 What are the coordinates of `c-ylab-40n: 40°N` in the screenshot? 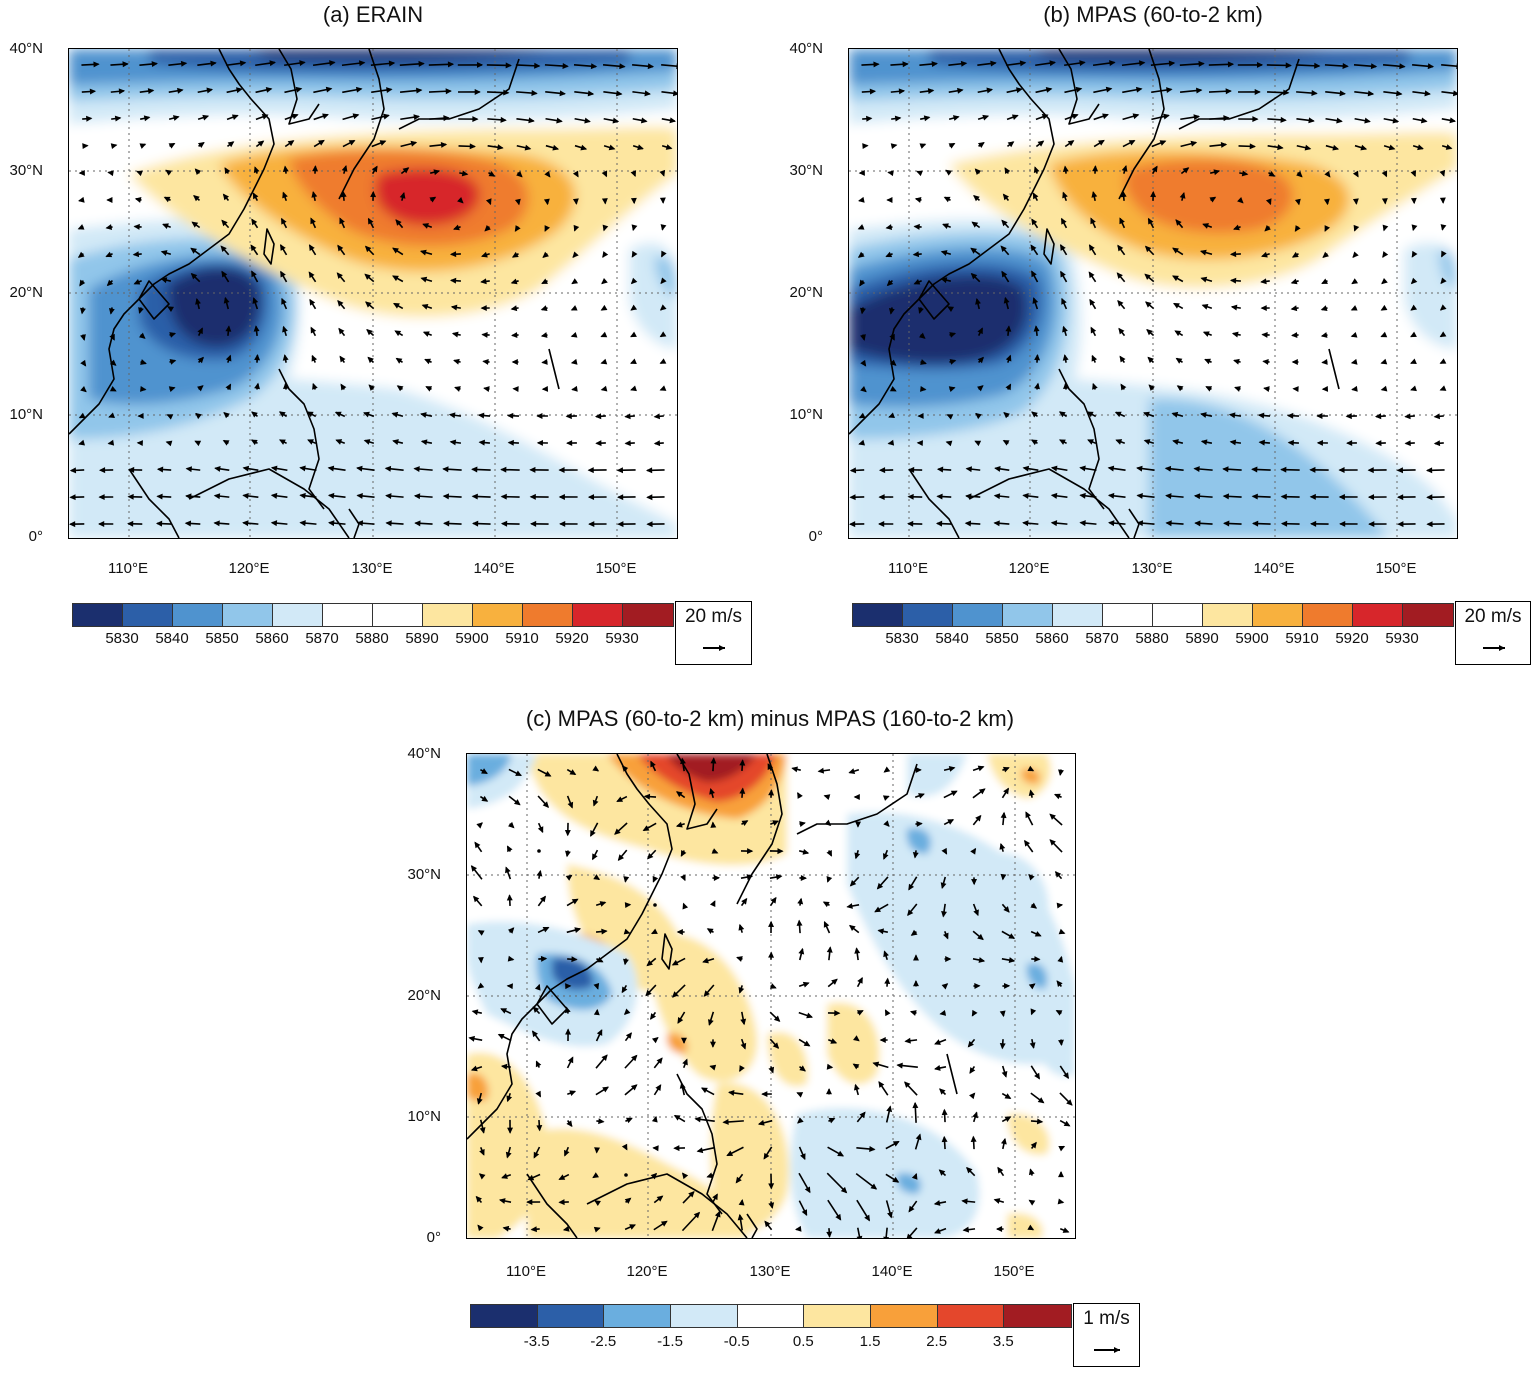 It's located at (424, 753).